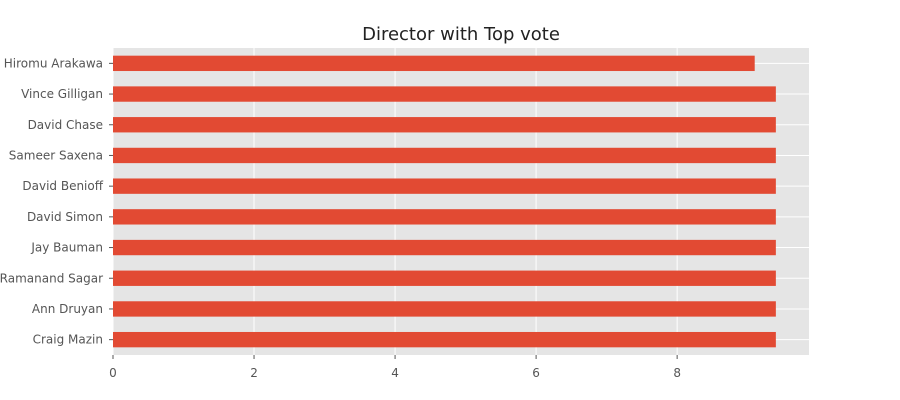  I want to click on y-tick-label: Ramanand Sagar, so click(51, 278).